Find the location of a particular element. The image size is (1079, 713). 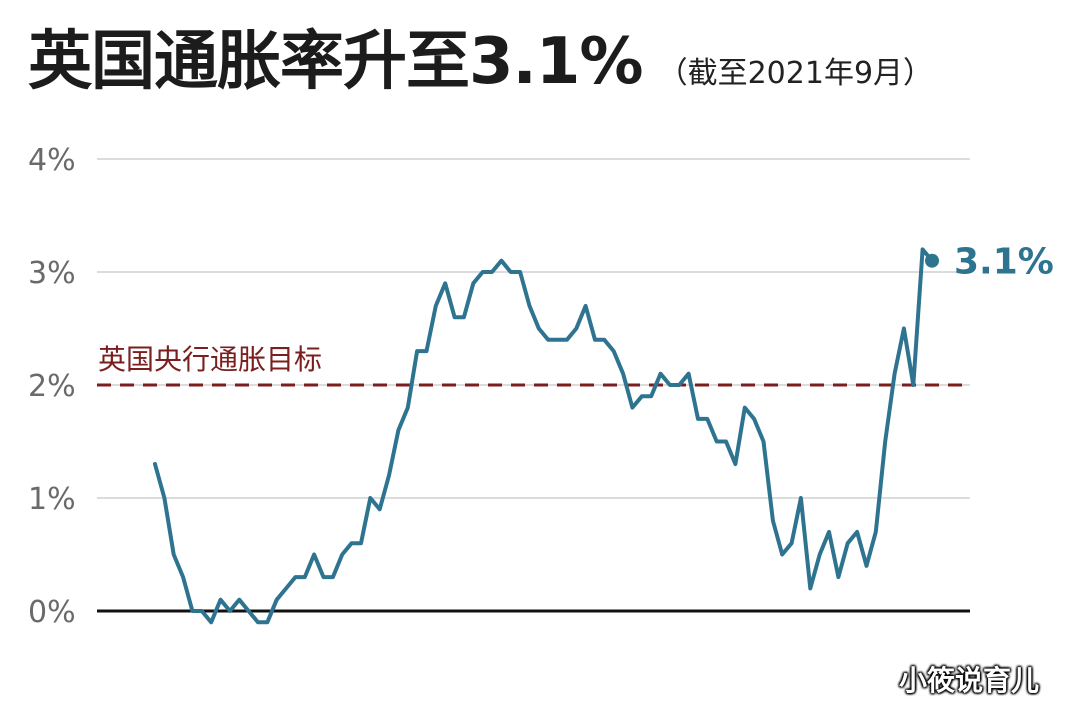

y-tick-label: 2% is located at coordinates (52, 386).